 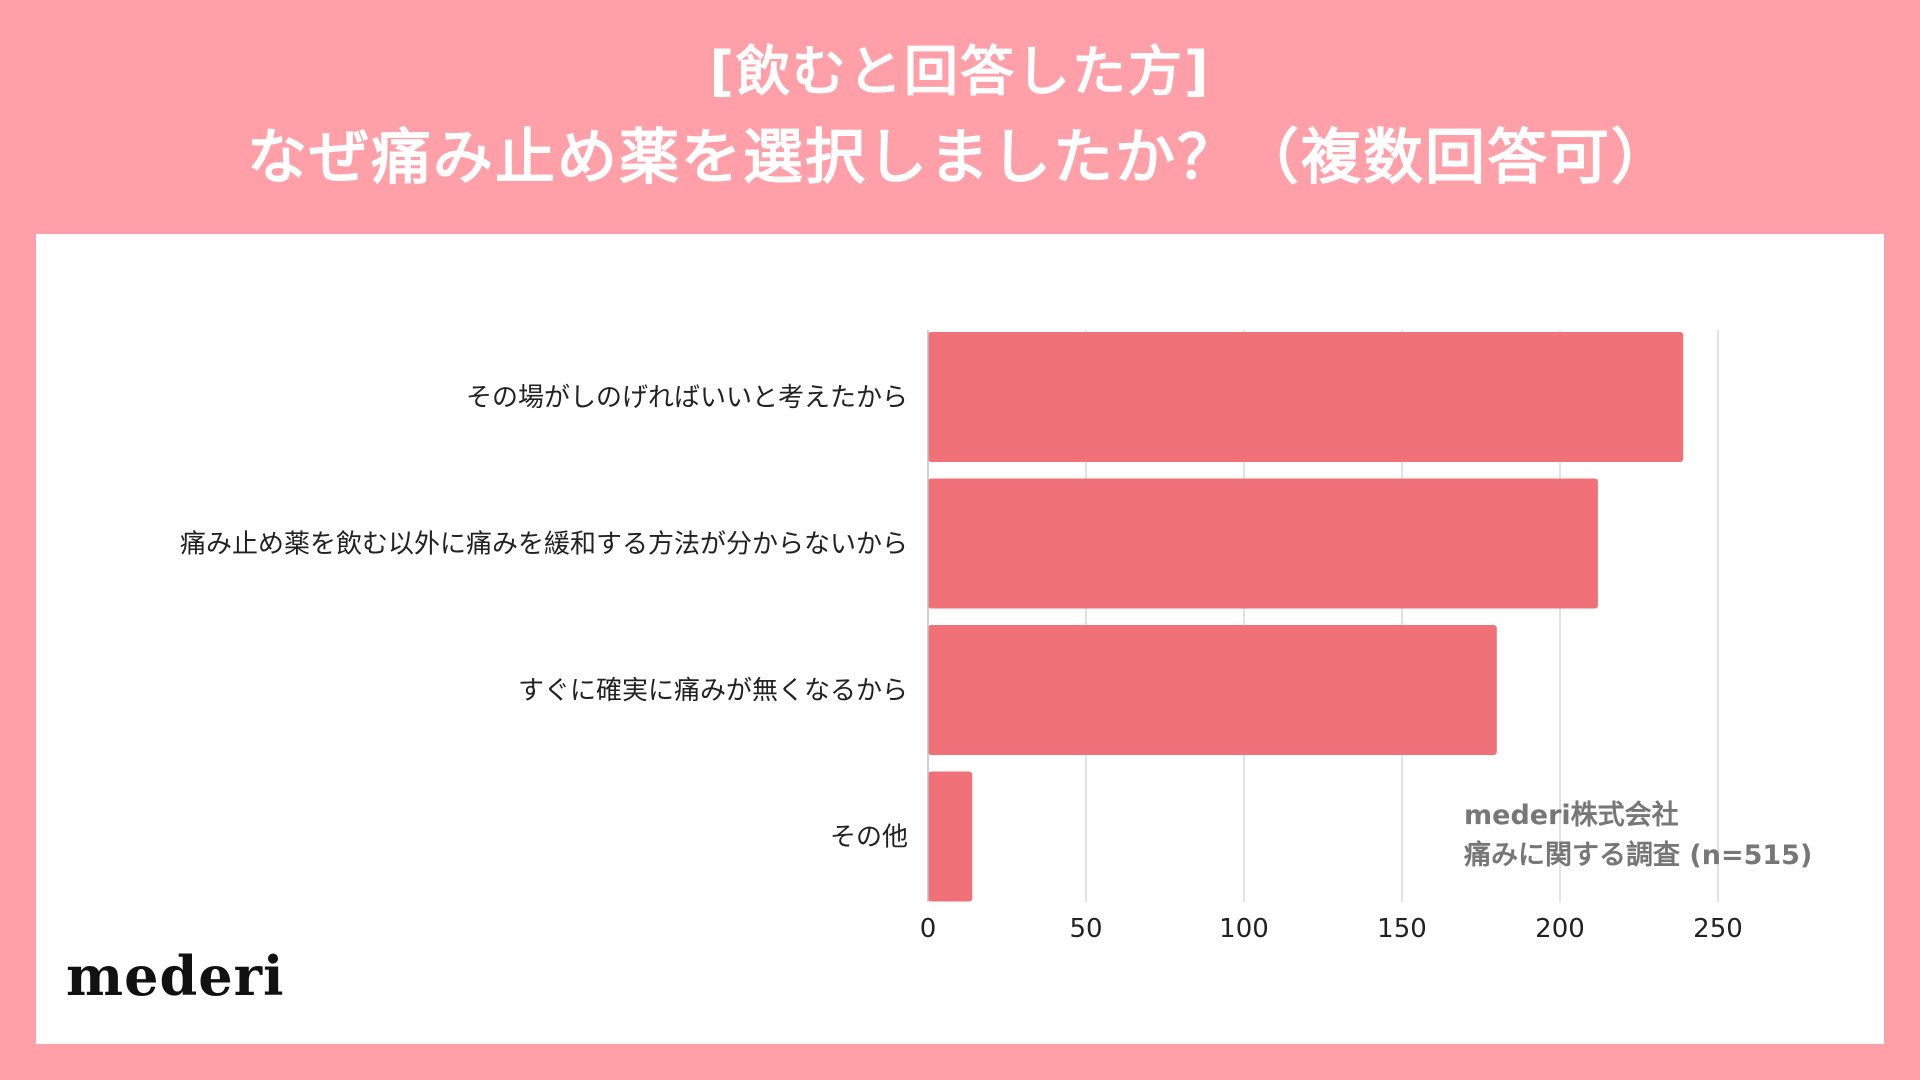 What do you see at coordinates (960, 71) in the screenshot?
I see `chart-subtitle: [飲むと回答した方]` at bounding box center [960, 71].